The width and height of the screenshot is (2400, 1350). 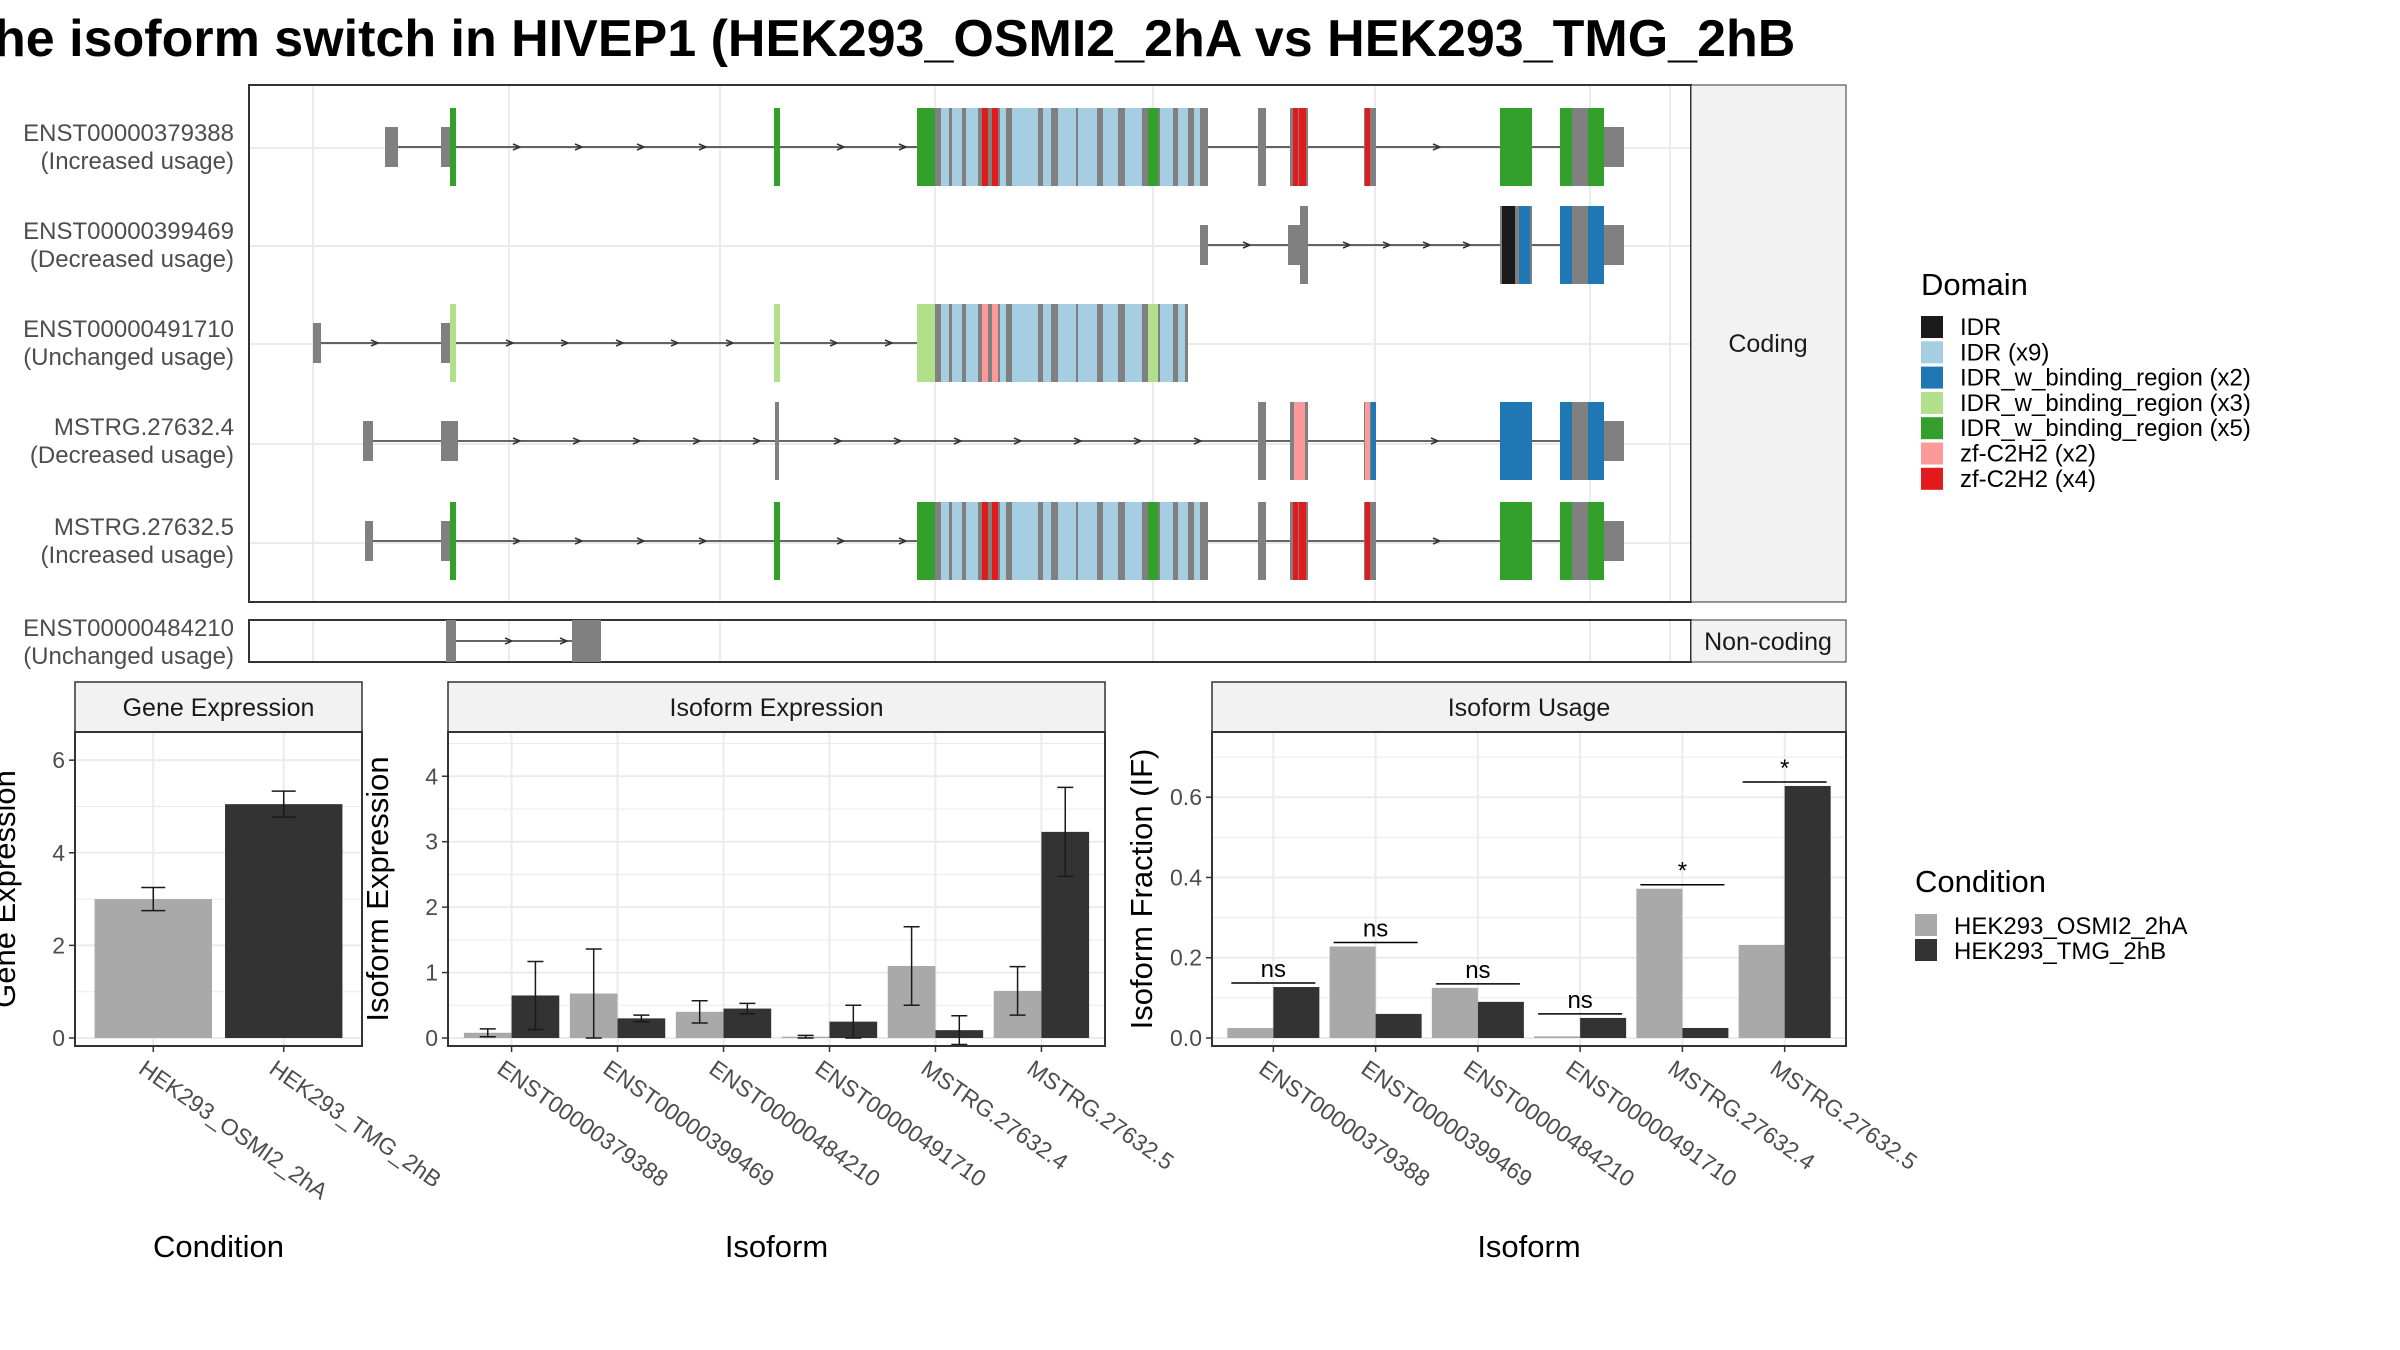 What do you see at coordinates (776, 707) in the screenshot?
I see `panel-strip` at bounding box center [776, 707].